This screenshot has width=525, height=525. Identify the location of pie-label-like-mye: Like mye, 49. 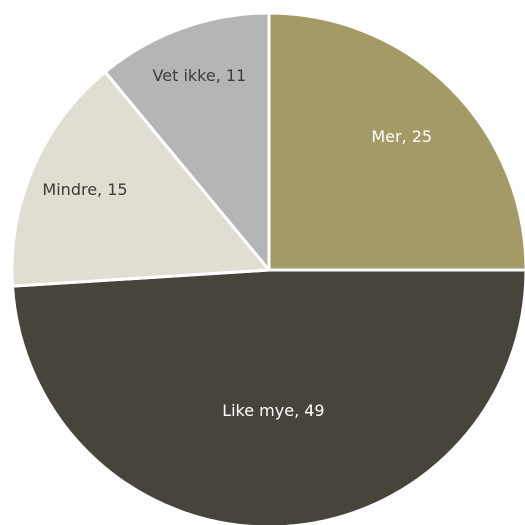
(273, 410).